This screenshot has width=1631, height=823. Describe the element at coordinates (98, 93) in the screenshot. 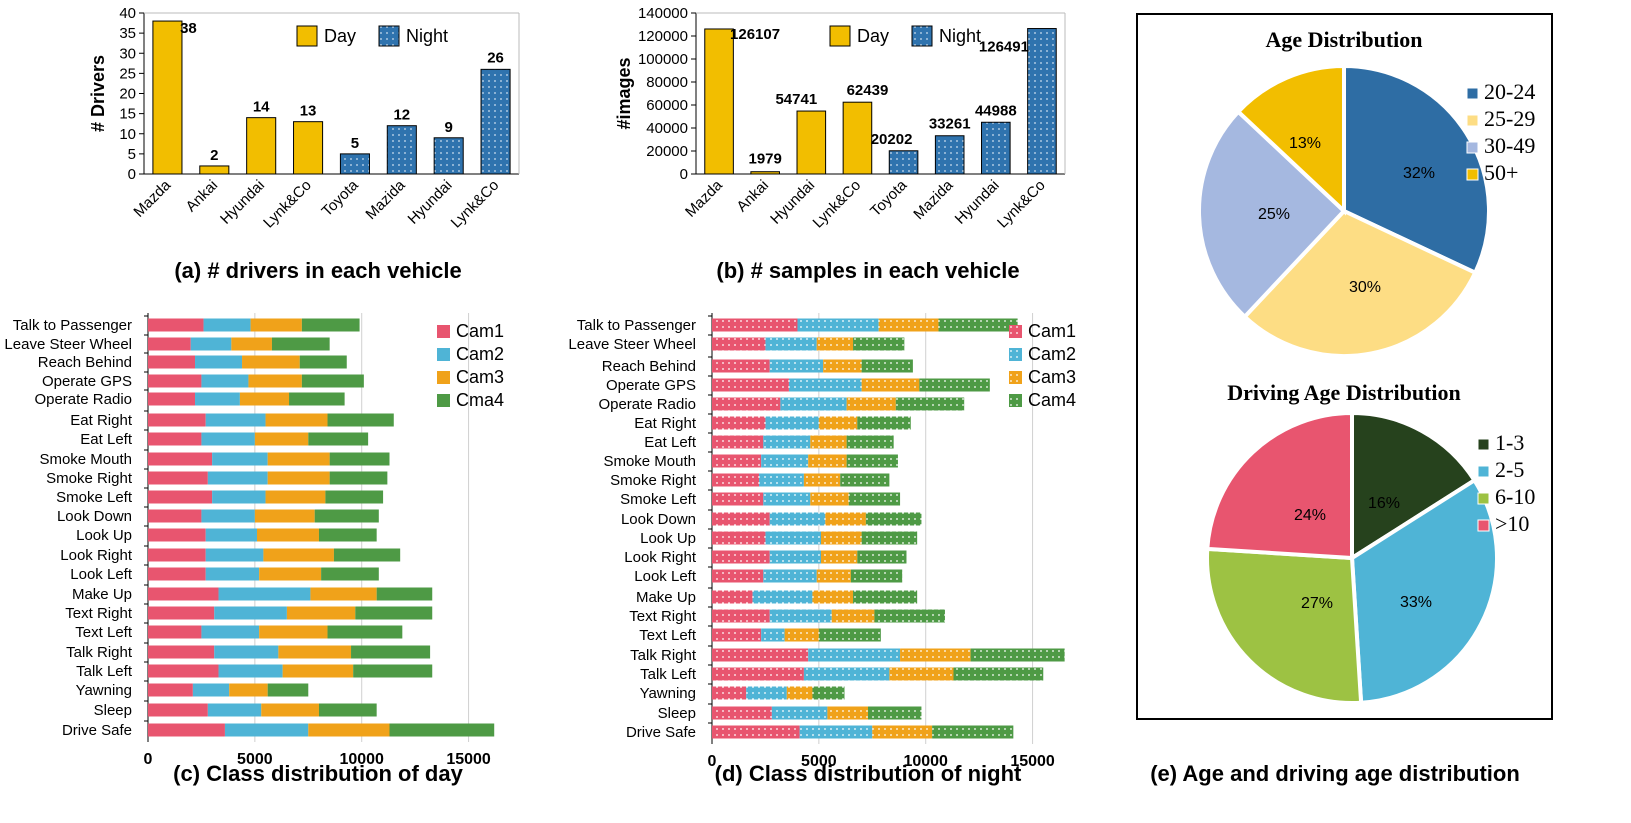

I see `y-axis-label: # Drivers` at that location.